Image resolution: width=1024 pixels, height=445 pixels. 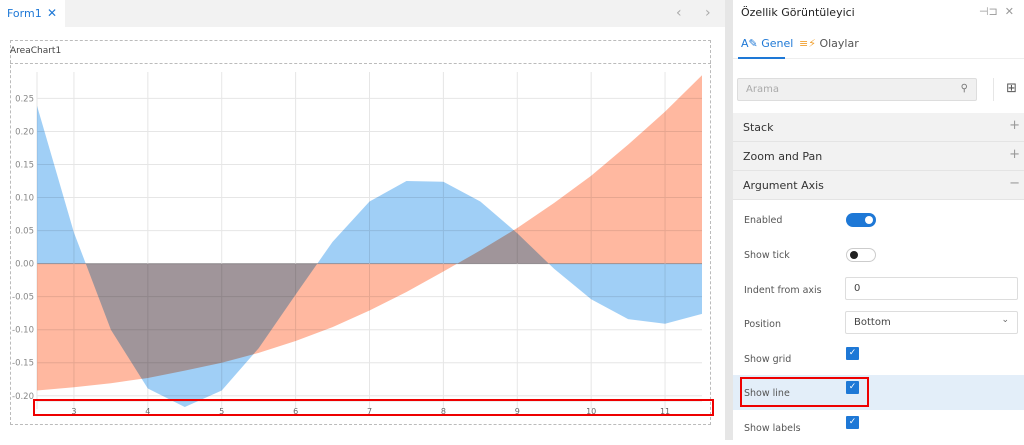 What do you see at coordinates (1014, 183) in the screenshot?
I see `collapse-icon: −` at bounding box center [1014, 183].